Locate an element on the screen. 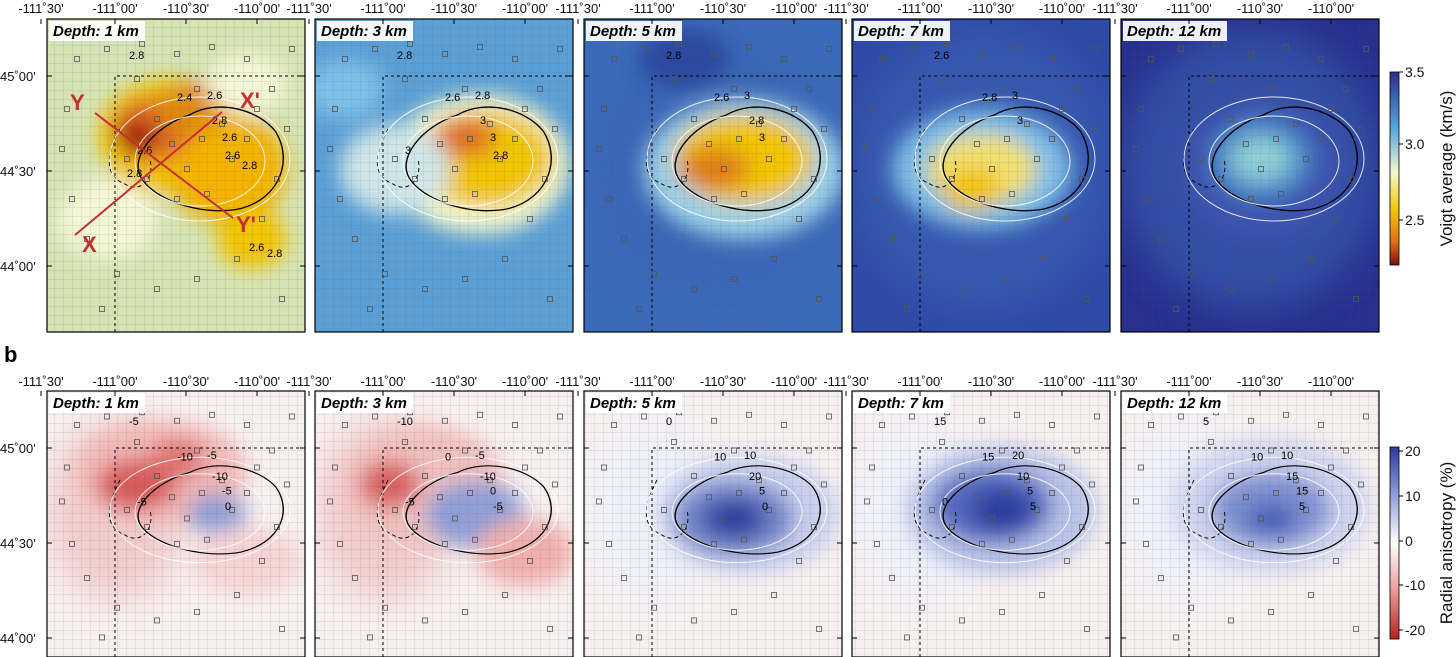 Image resolution: width=1456 pixels, height=657 pixels. contour-label: 0 is located at coordinates (493, 492).